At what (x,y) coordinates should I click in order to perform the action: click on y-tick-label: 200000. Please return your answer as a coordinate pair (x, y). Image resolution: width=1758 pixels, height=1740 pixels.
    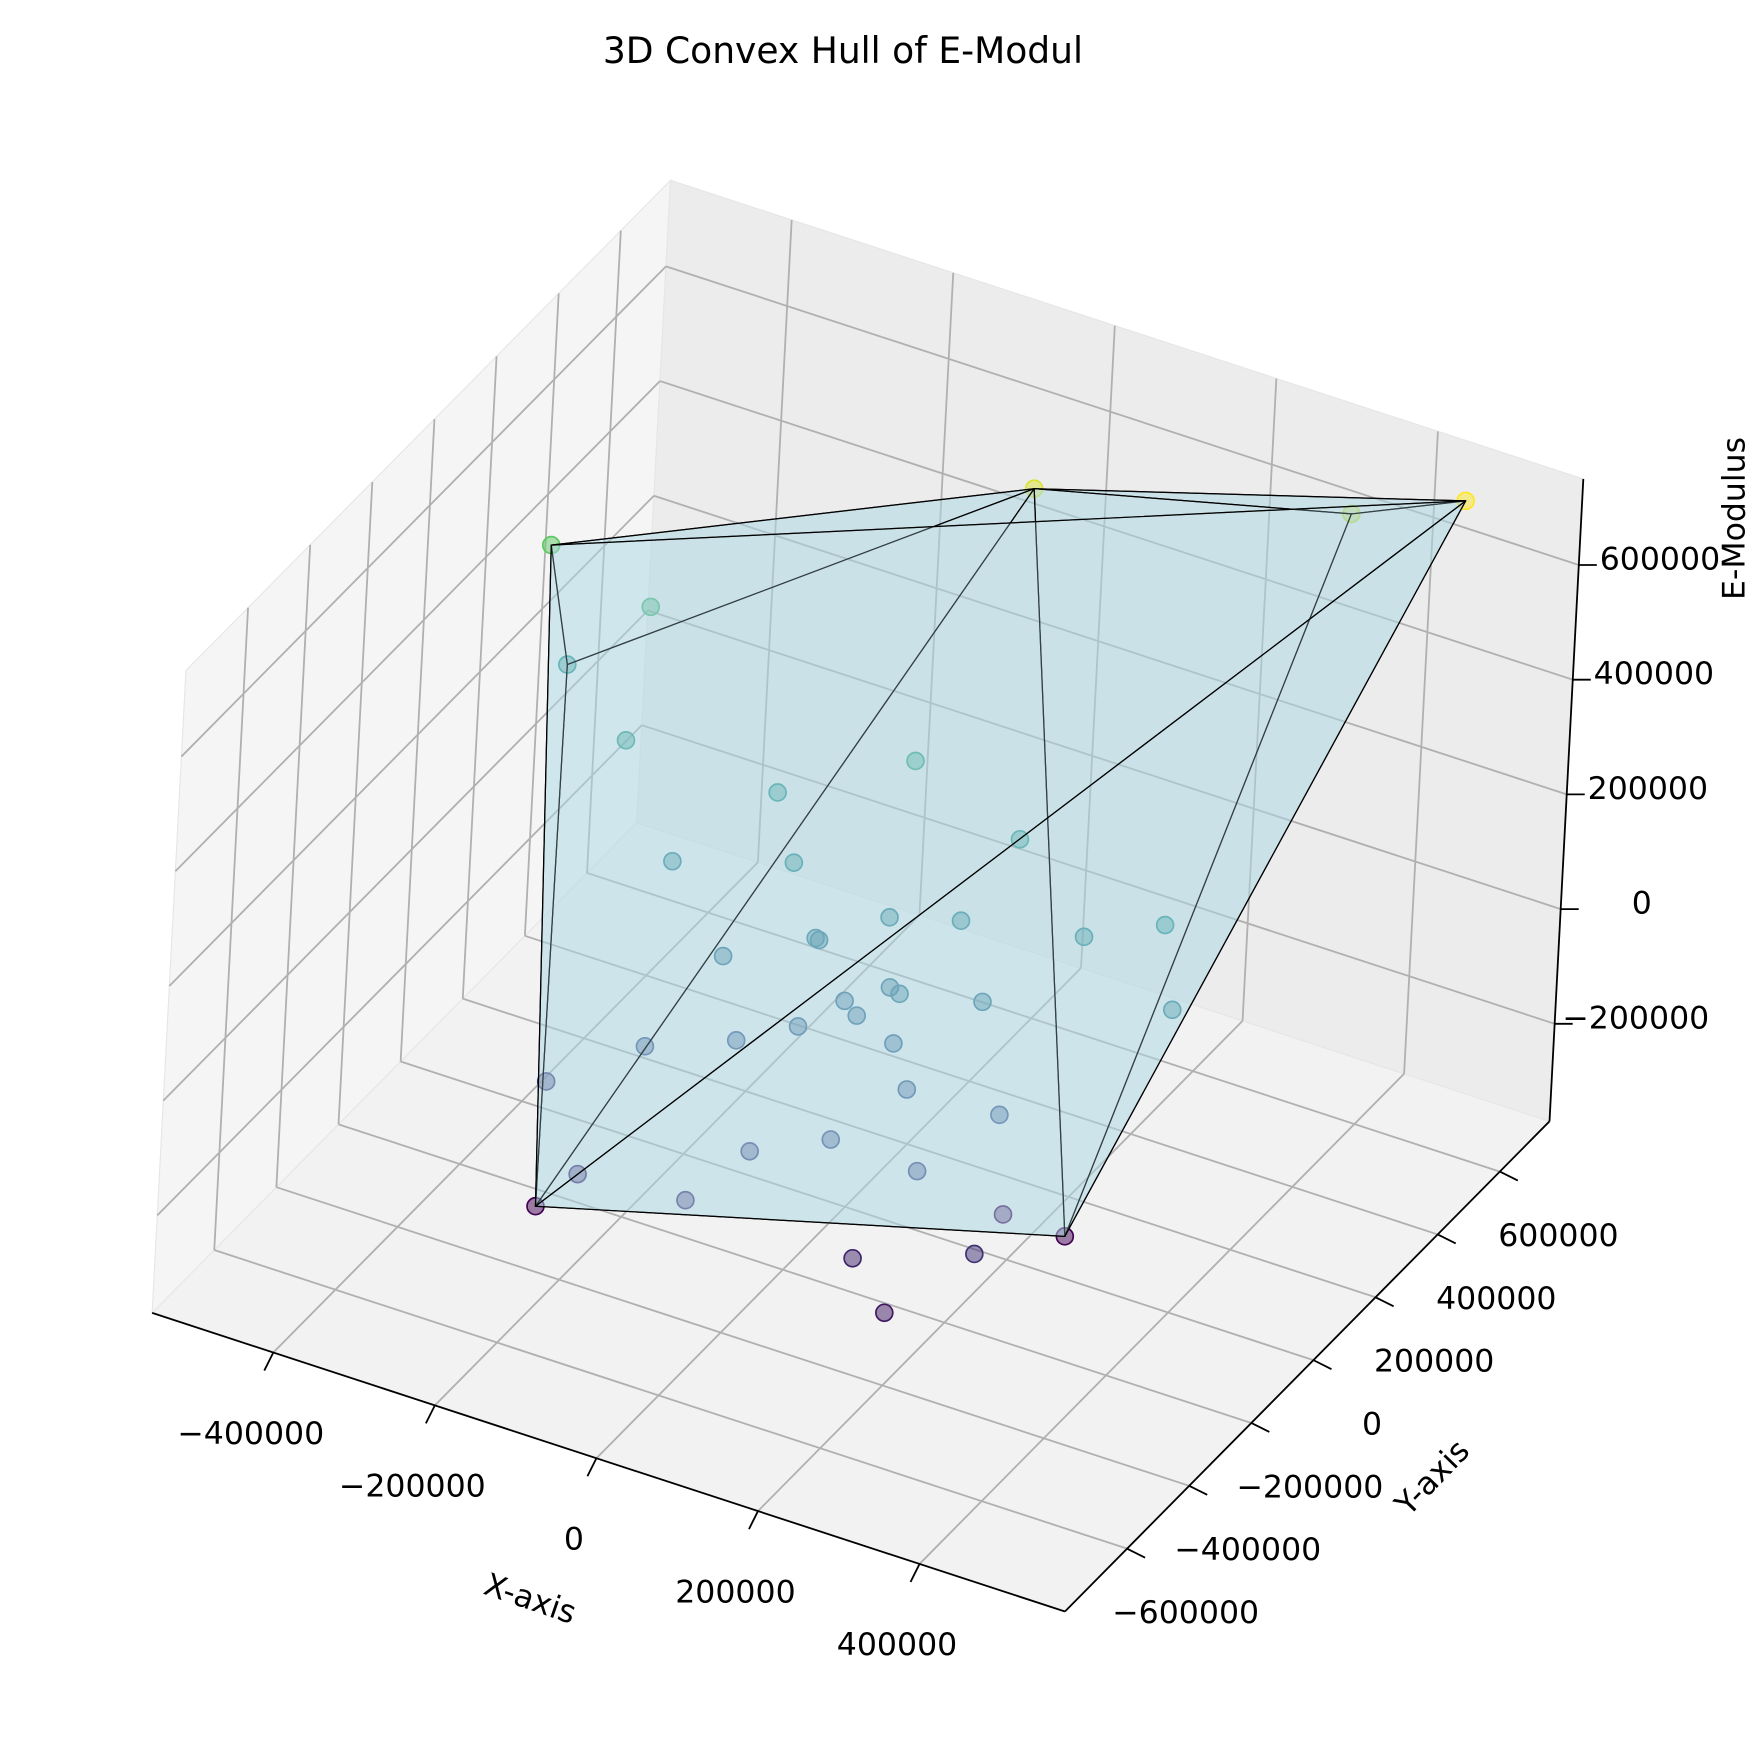
    Looking at the image, I should click on (1434, 1362).